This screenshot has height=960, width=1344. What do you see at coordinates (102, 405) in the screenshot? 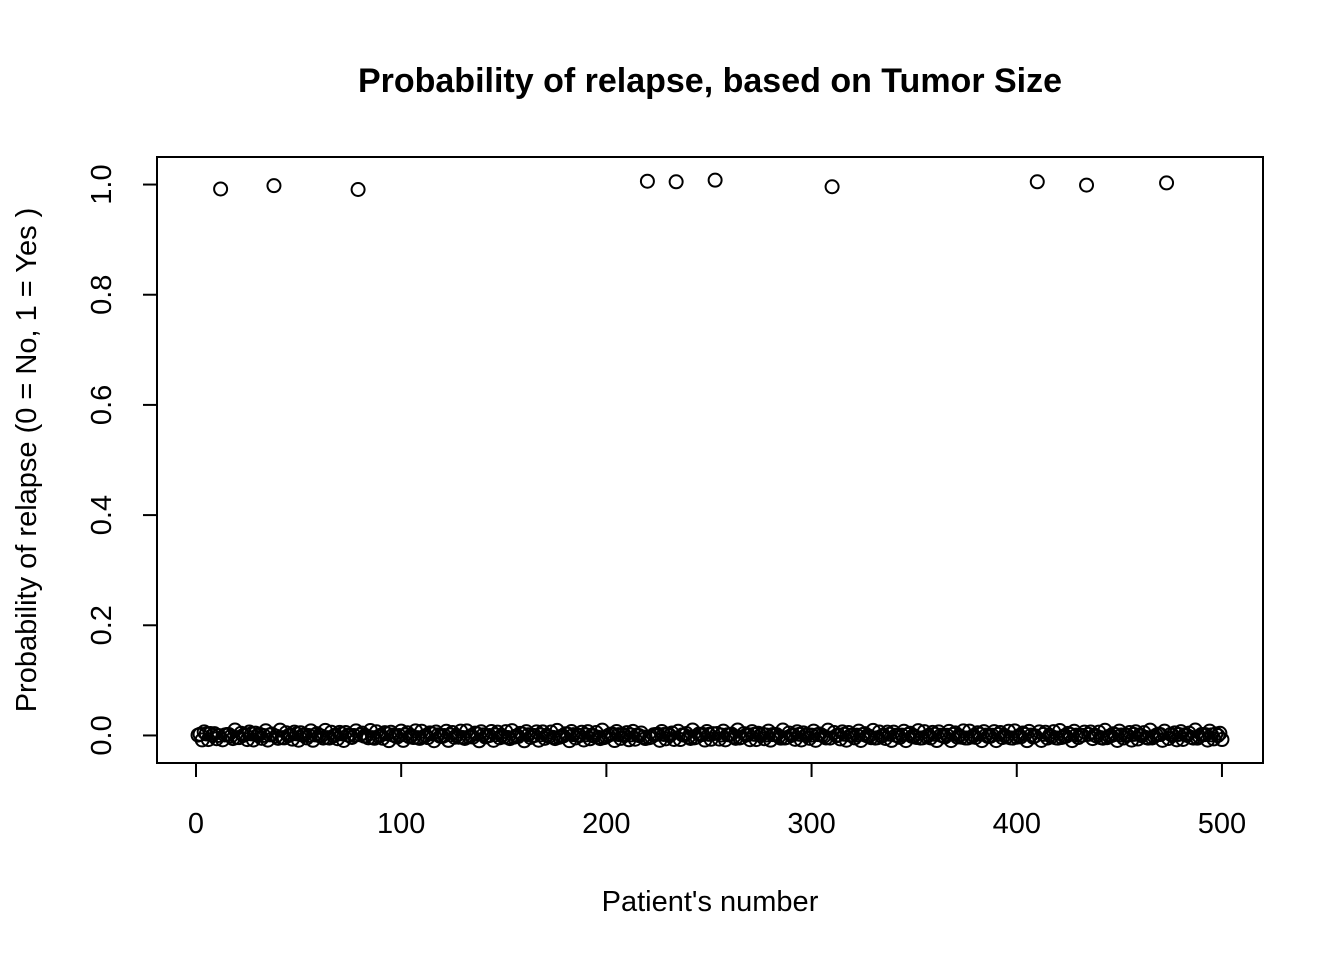
I see `y-tick-label: 0.6` at bounding box center [102, 405].